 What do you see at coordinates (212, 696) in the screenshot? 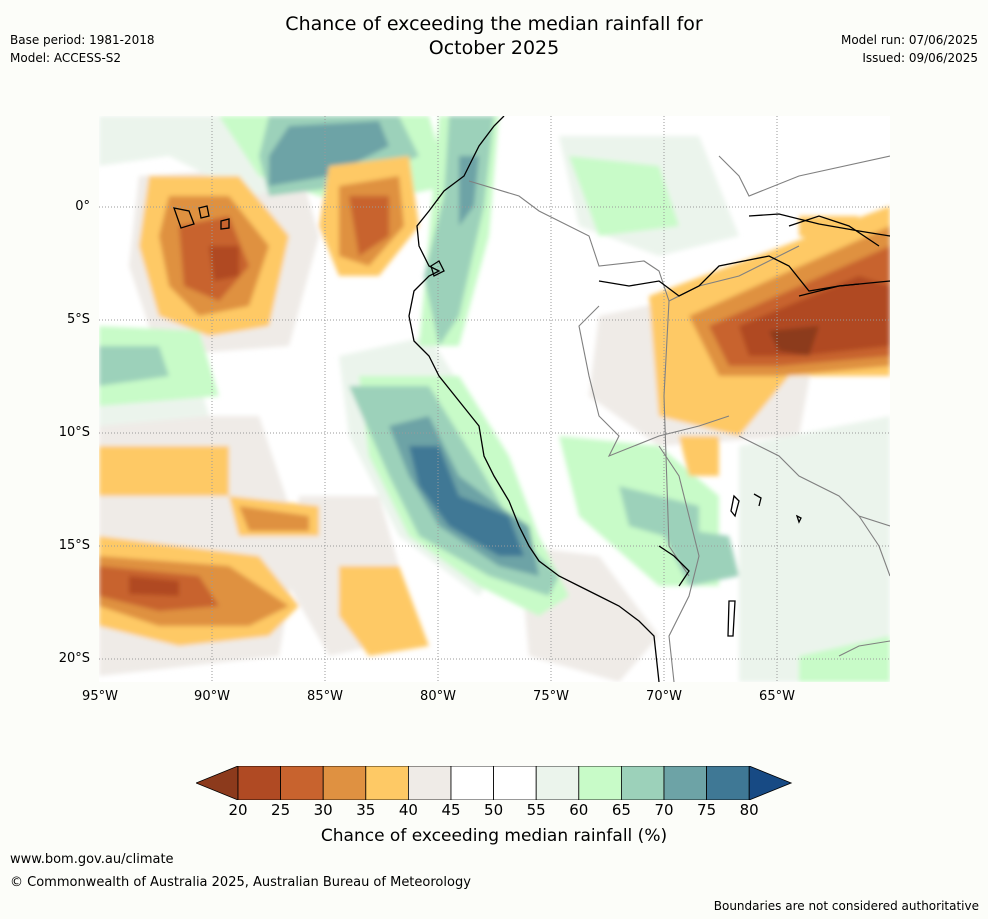
I see `lon-label-90w: 90°W` at bounding box center [212, 696].